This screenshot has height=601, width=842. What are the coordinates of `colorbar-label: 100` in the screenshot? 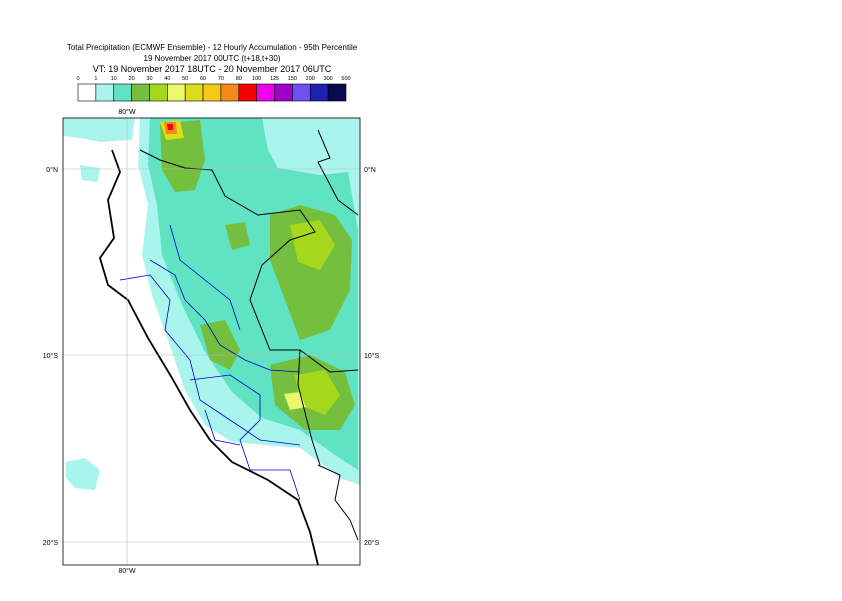 It's located at (256, 79).